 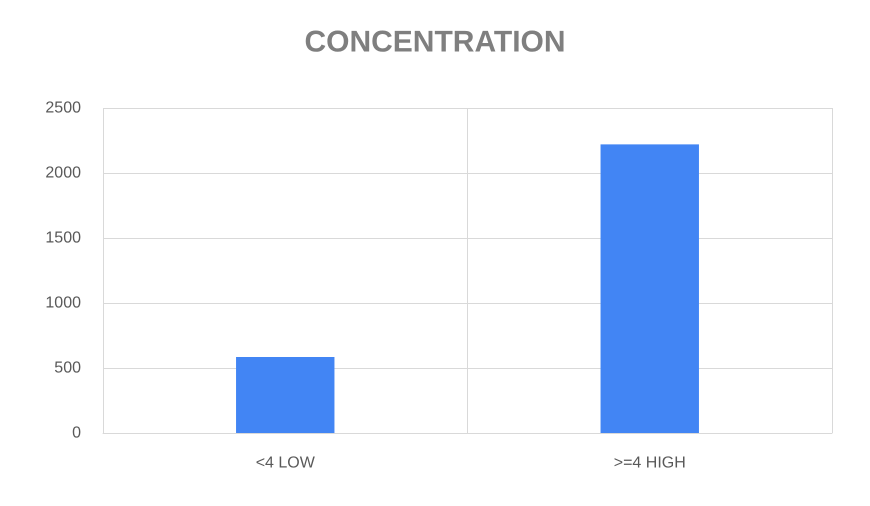 What do you see at coordinates (435, 42) in the screenshot?
I see `chart-title: CONCENTRATION` at bounding box center [435, 42].